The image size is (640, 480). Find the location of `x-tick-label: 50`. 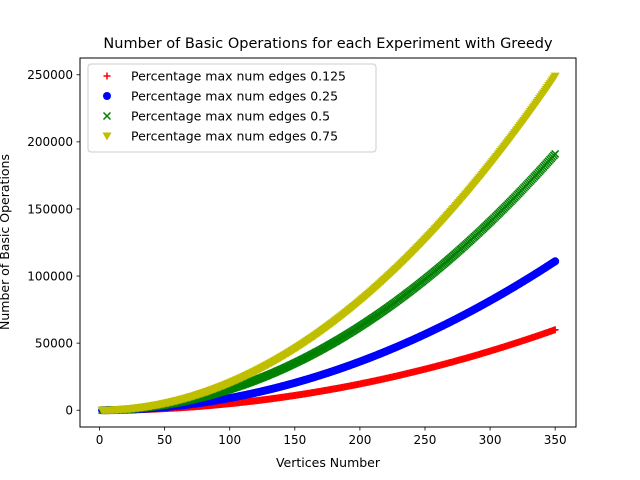

x-tick-label: 50 is located at coordinates (164, 440).